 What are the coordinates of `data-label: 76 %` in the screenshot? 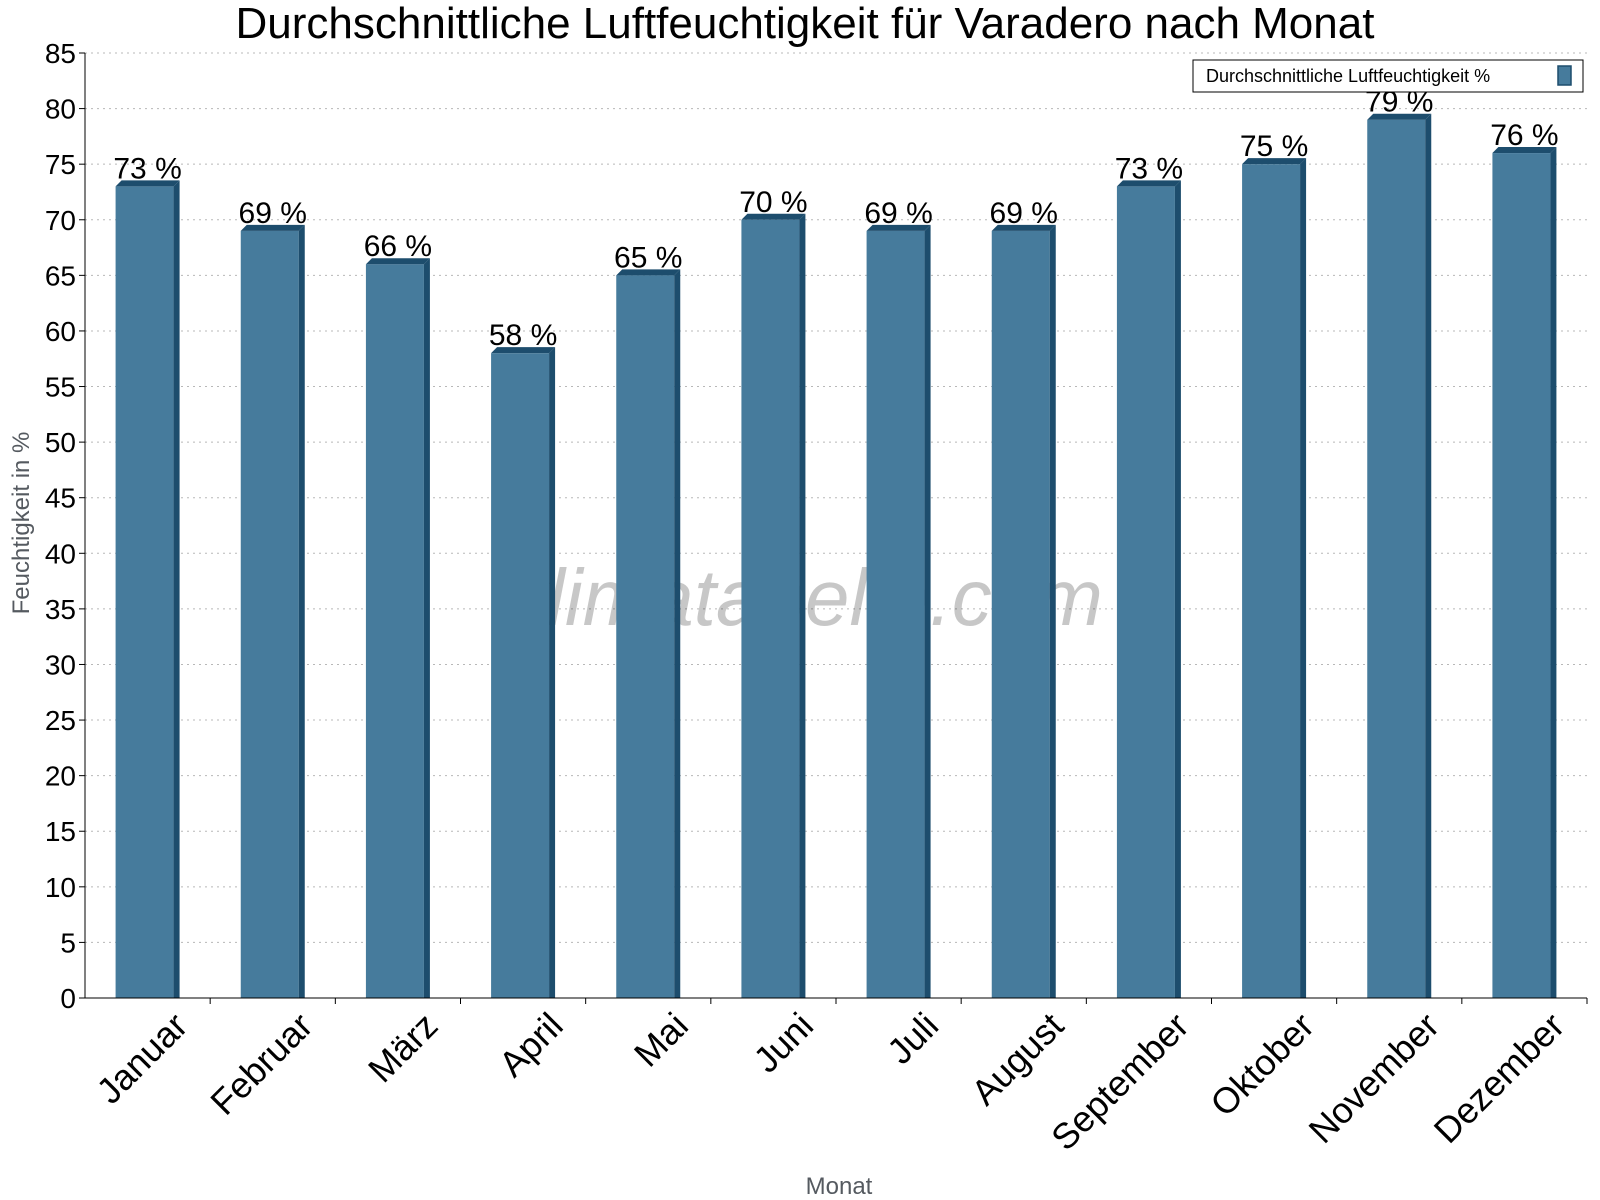 It's located at (1524, 135).